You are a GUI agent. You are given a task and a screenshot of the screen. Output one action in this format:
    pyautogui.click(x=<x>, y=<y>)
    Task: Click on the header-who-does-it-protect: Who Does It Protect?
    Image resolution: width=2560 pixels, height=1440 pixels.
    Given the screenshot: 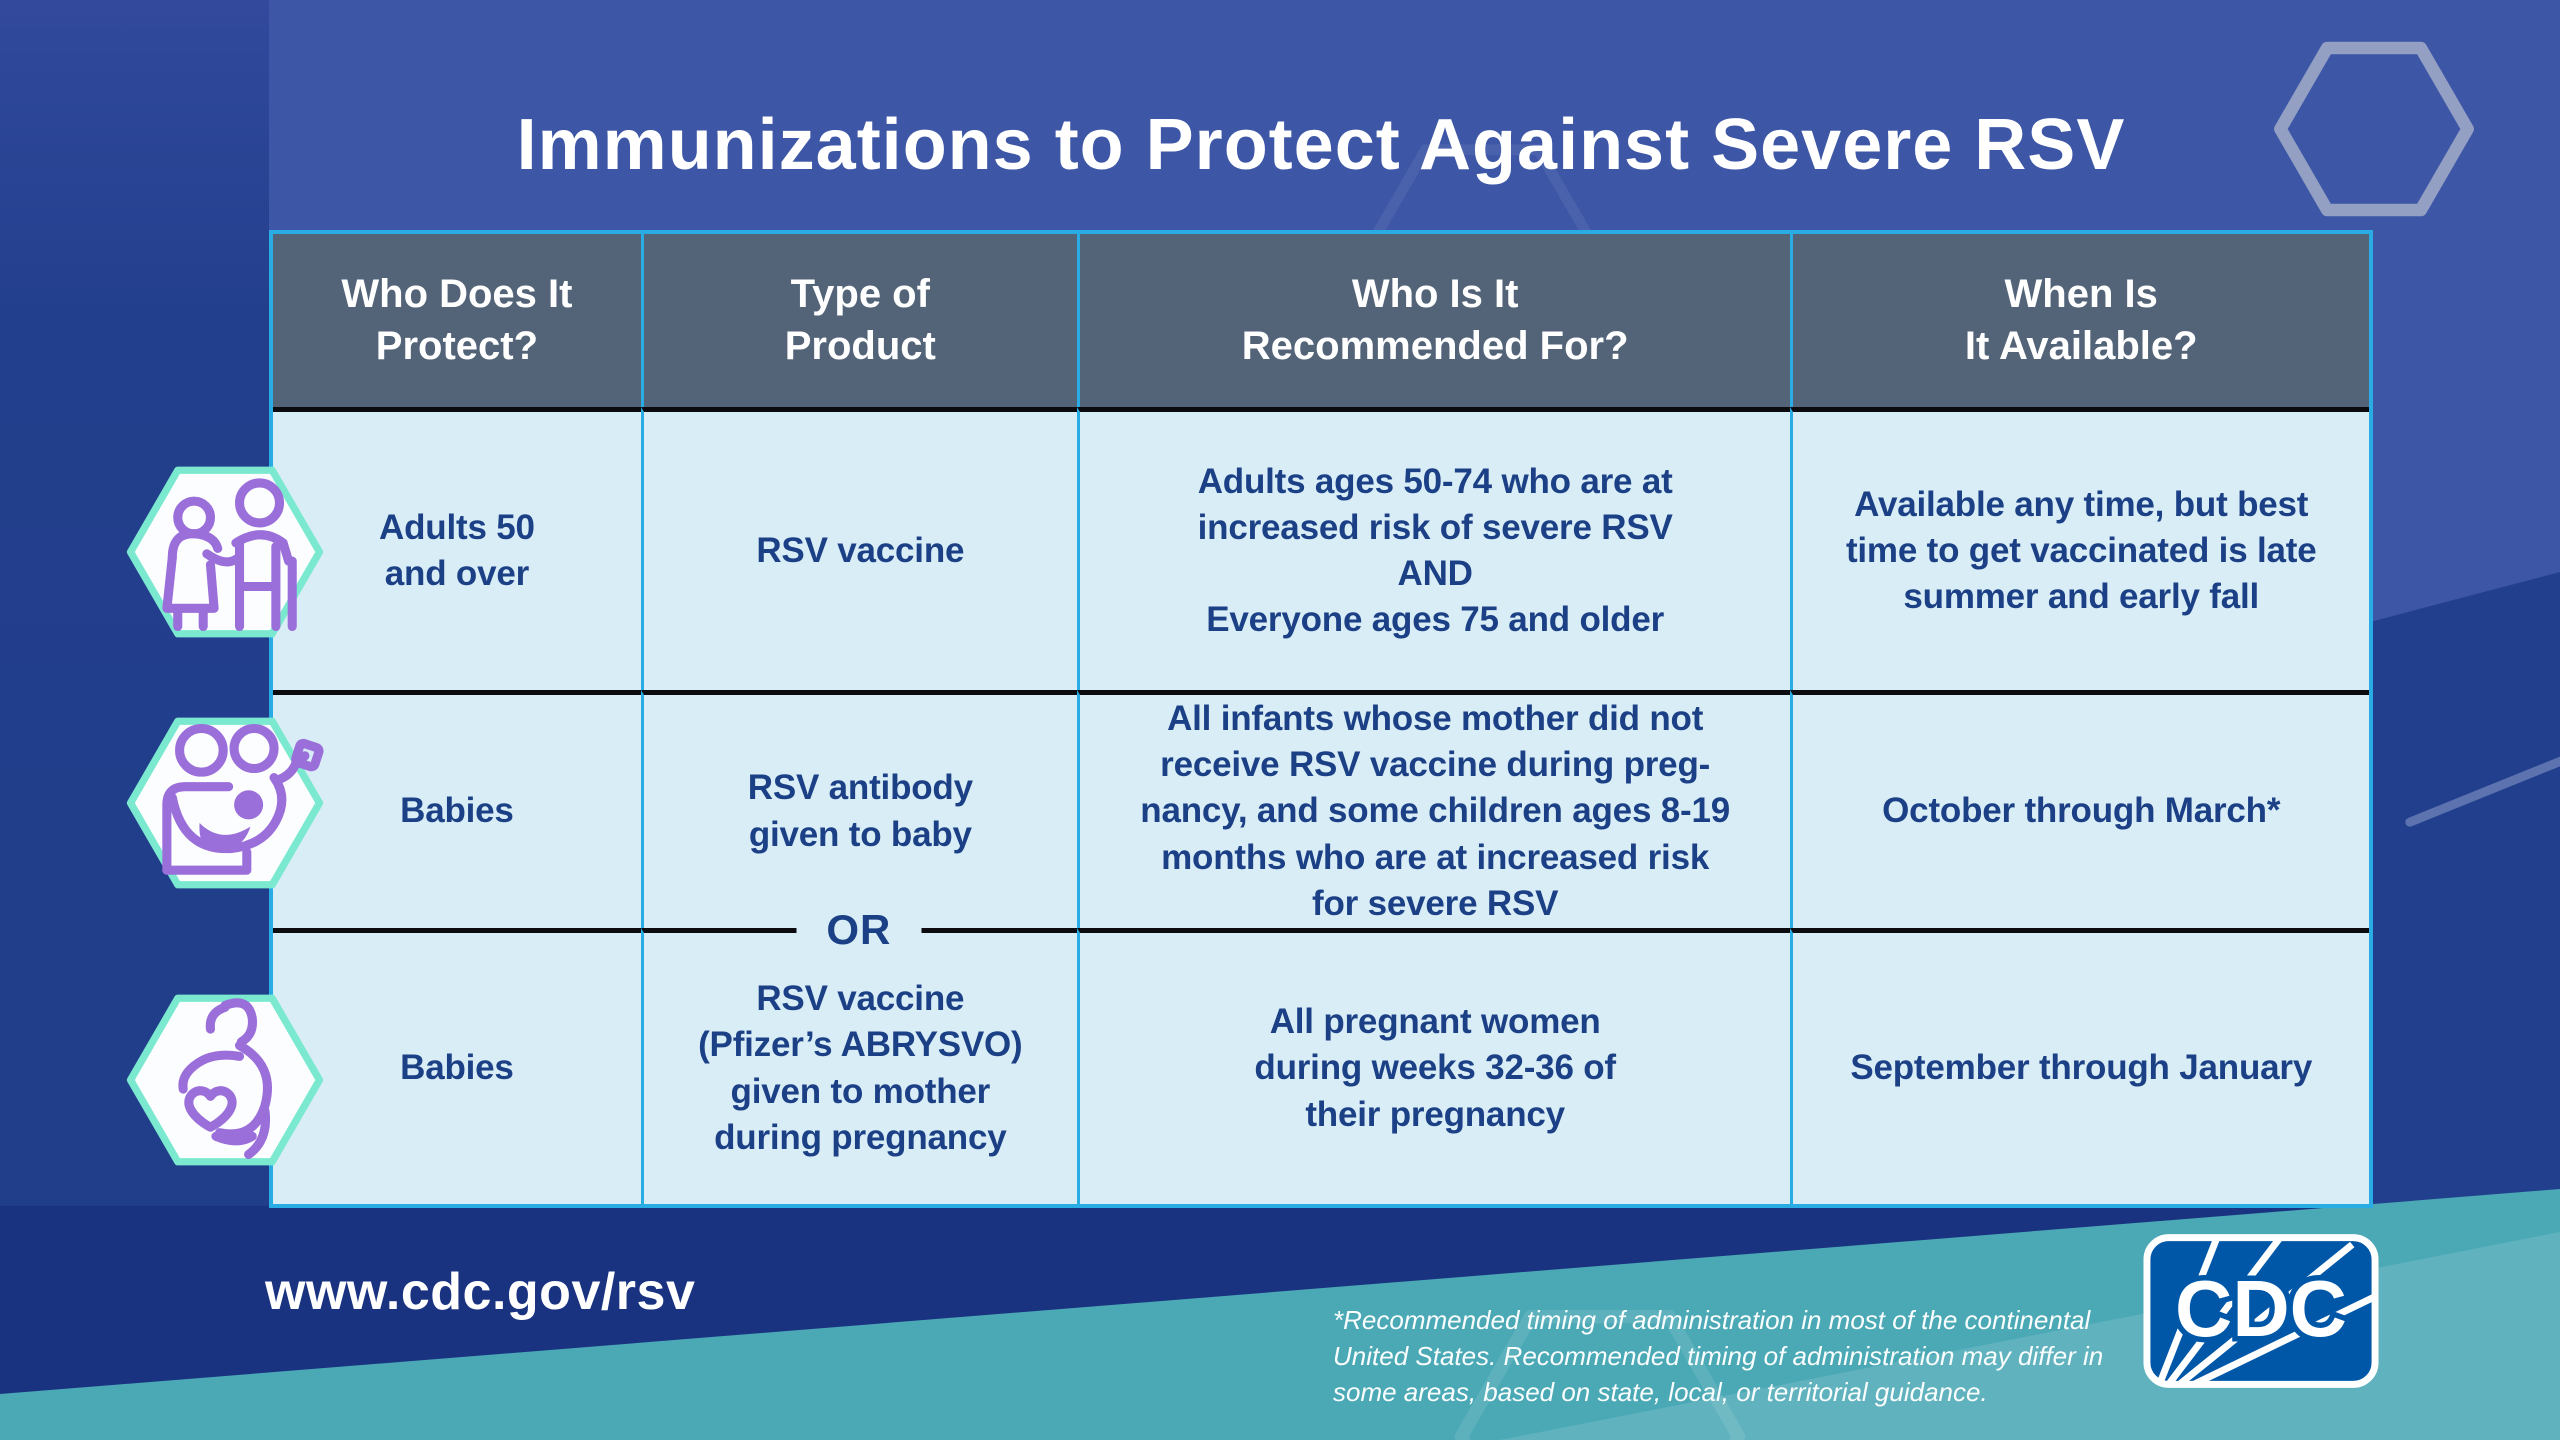 What is the action you would take?
    pyautogui.click(x=457, y=320)
    